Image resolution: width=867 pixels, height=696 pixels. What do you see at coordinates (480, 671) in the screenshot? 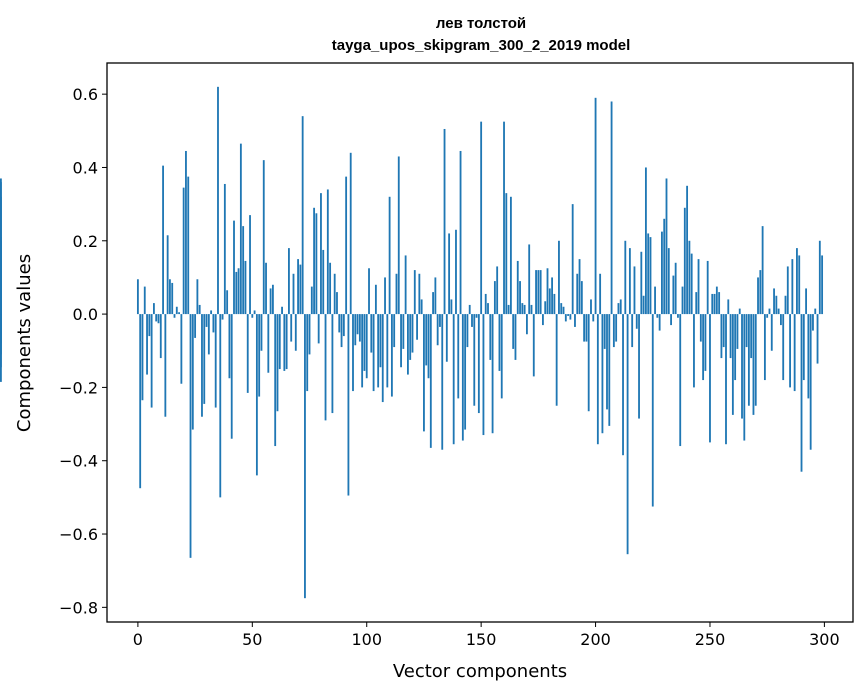
I see `x-axis-label: Vector components` at bounding box center [480, 671].